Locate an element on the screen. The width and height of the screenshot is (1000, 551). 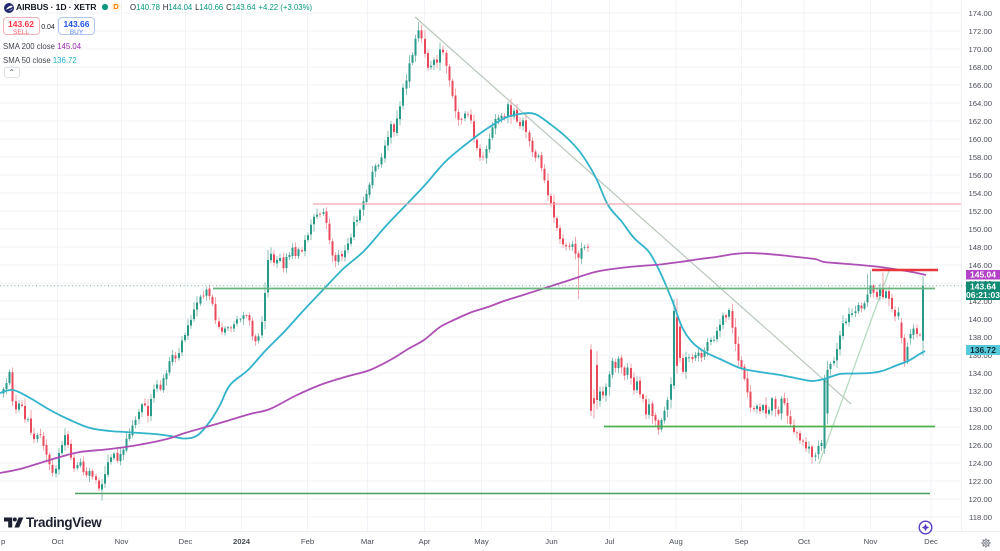
svg-text: 162.00 is located at coordinates (980, 121).